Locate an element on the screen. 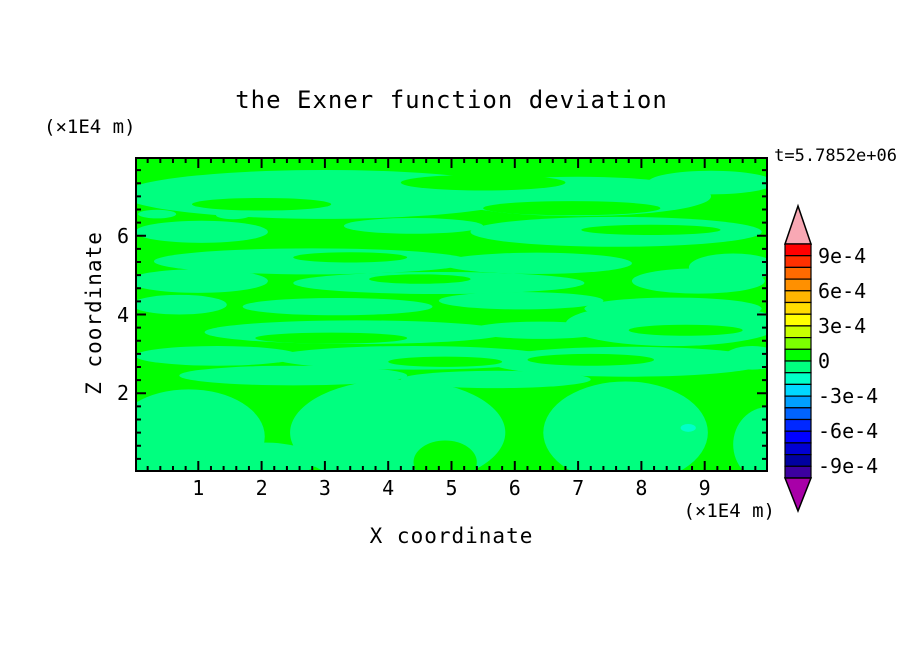  colorbar-under-arrow is located at coordinates (798, 495).